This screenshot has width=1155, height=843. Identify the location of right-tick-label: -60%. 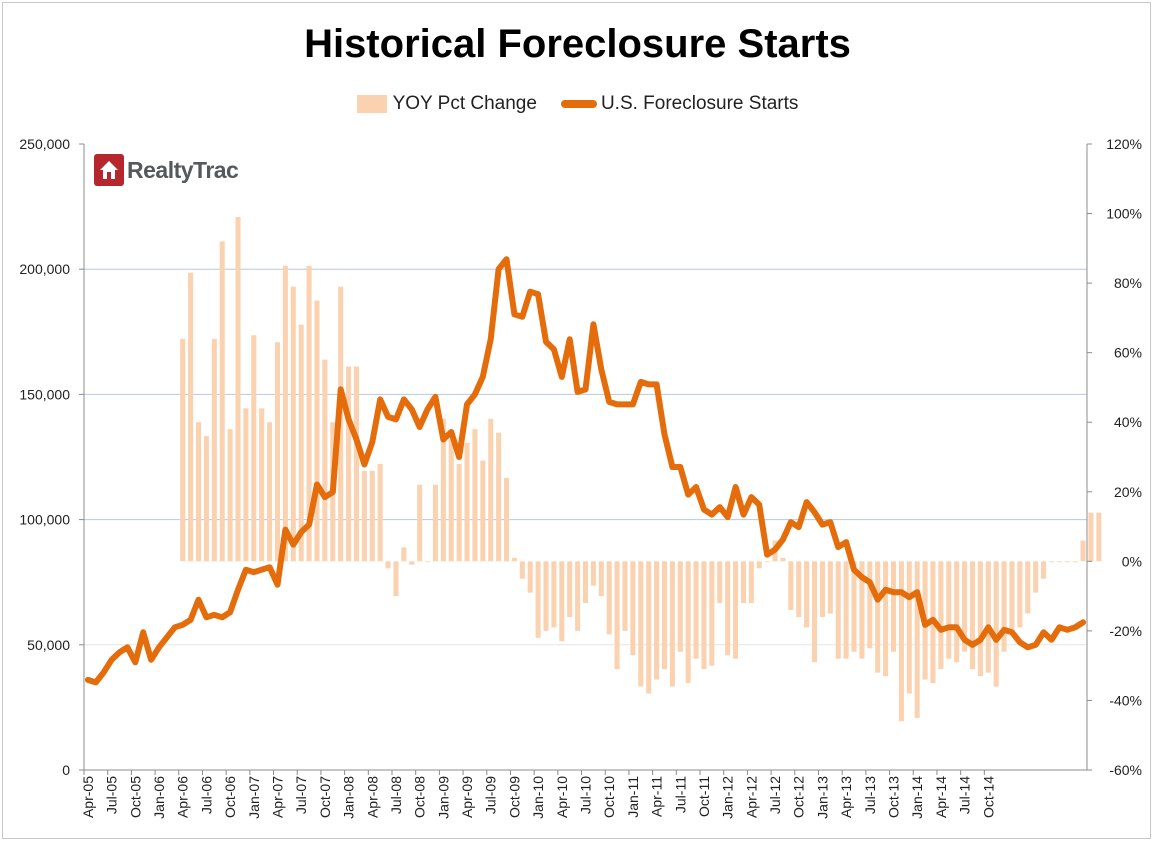
(1125, 770).